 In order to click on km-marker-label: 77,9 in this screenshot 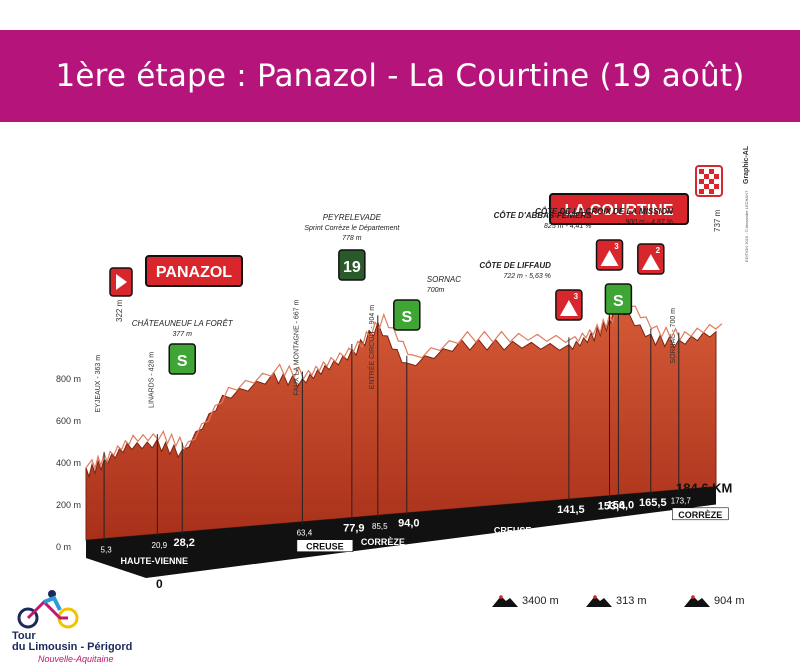, I will do `click(353, 528)`.